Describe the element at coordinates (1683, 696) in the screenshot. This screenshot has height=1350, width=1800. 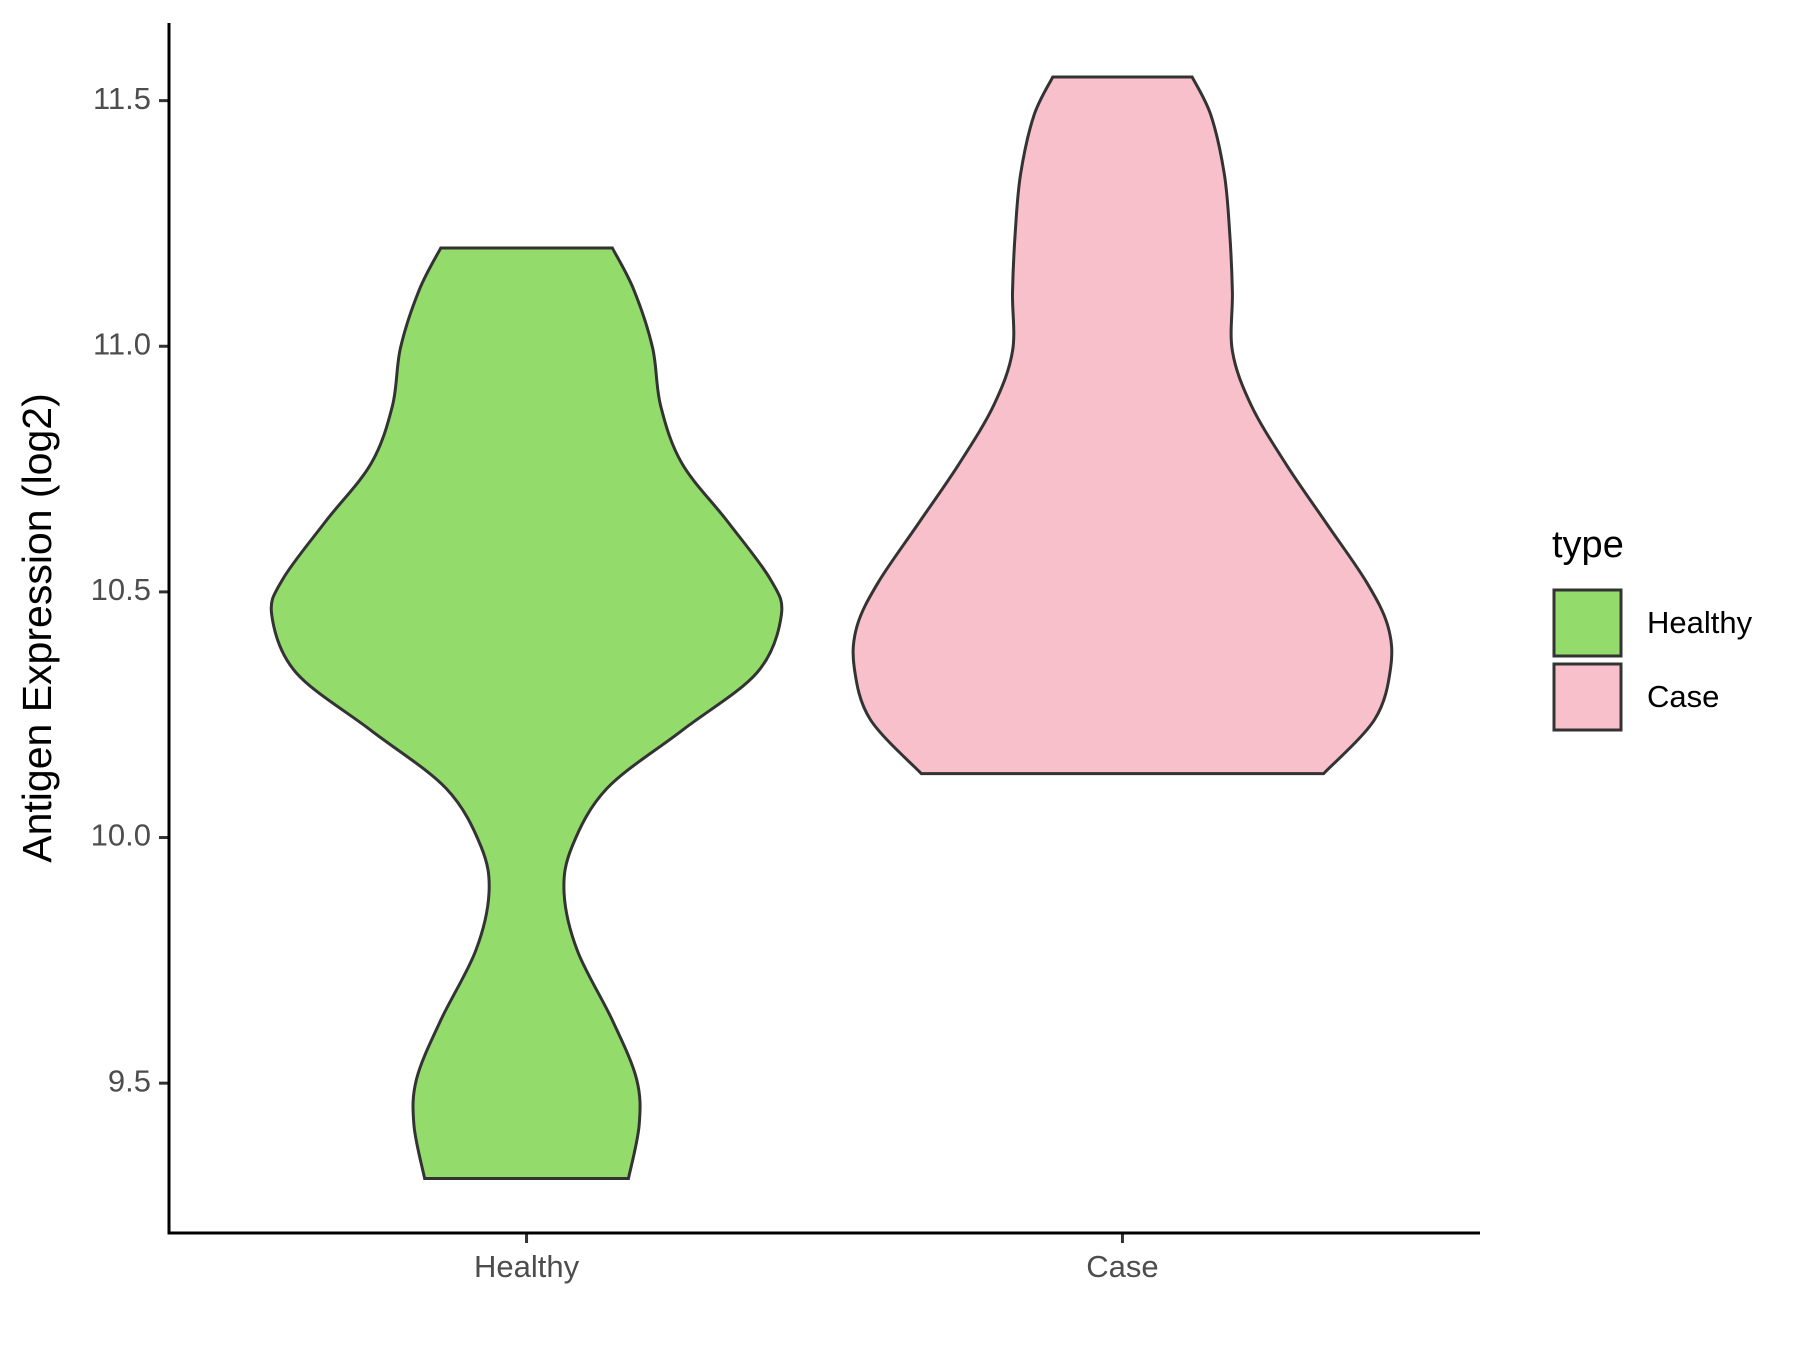
I see `legend-label: Case` at that location.